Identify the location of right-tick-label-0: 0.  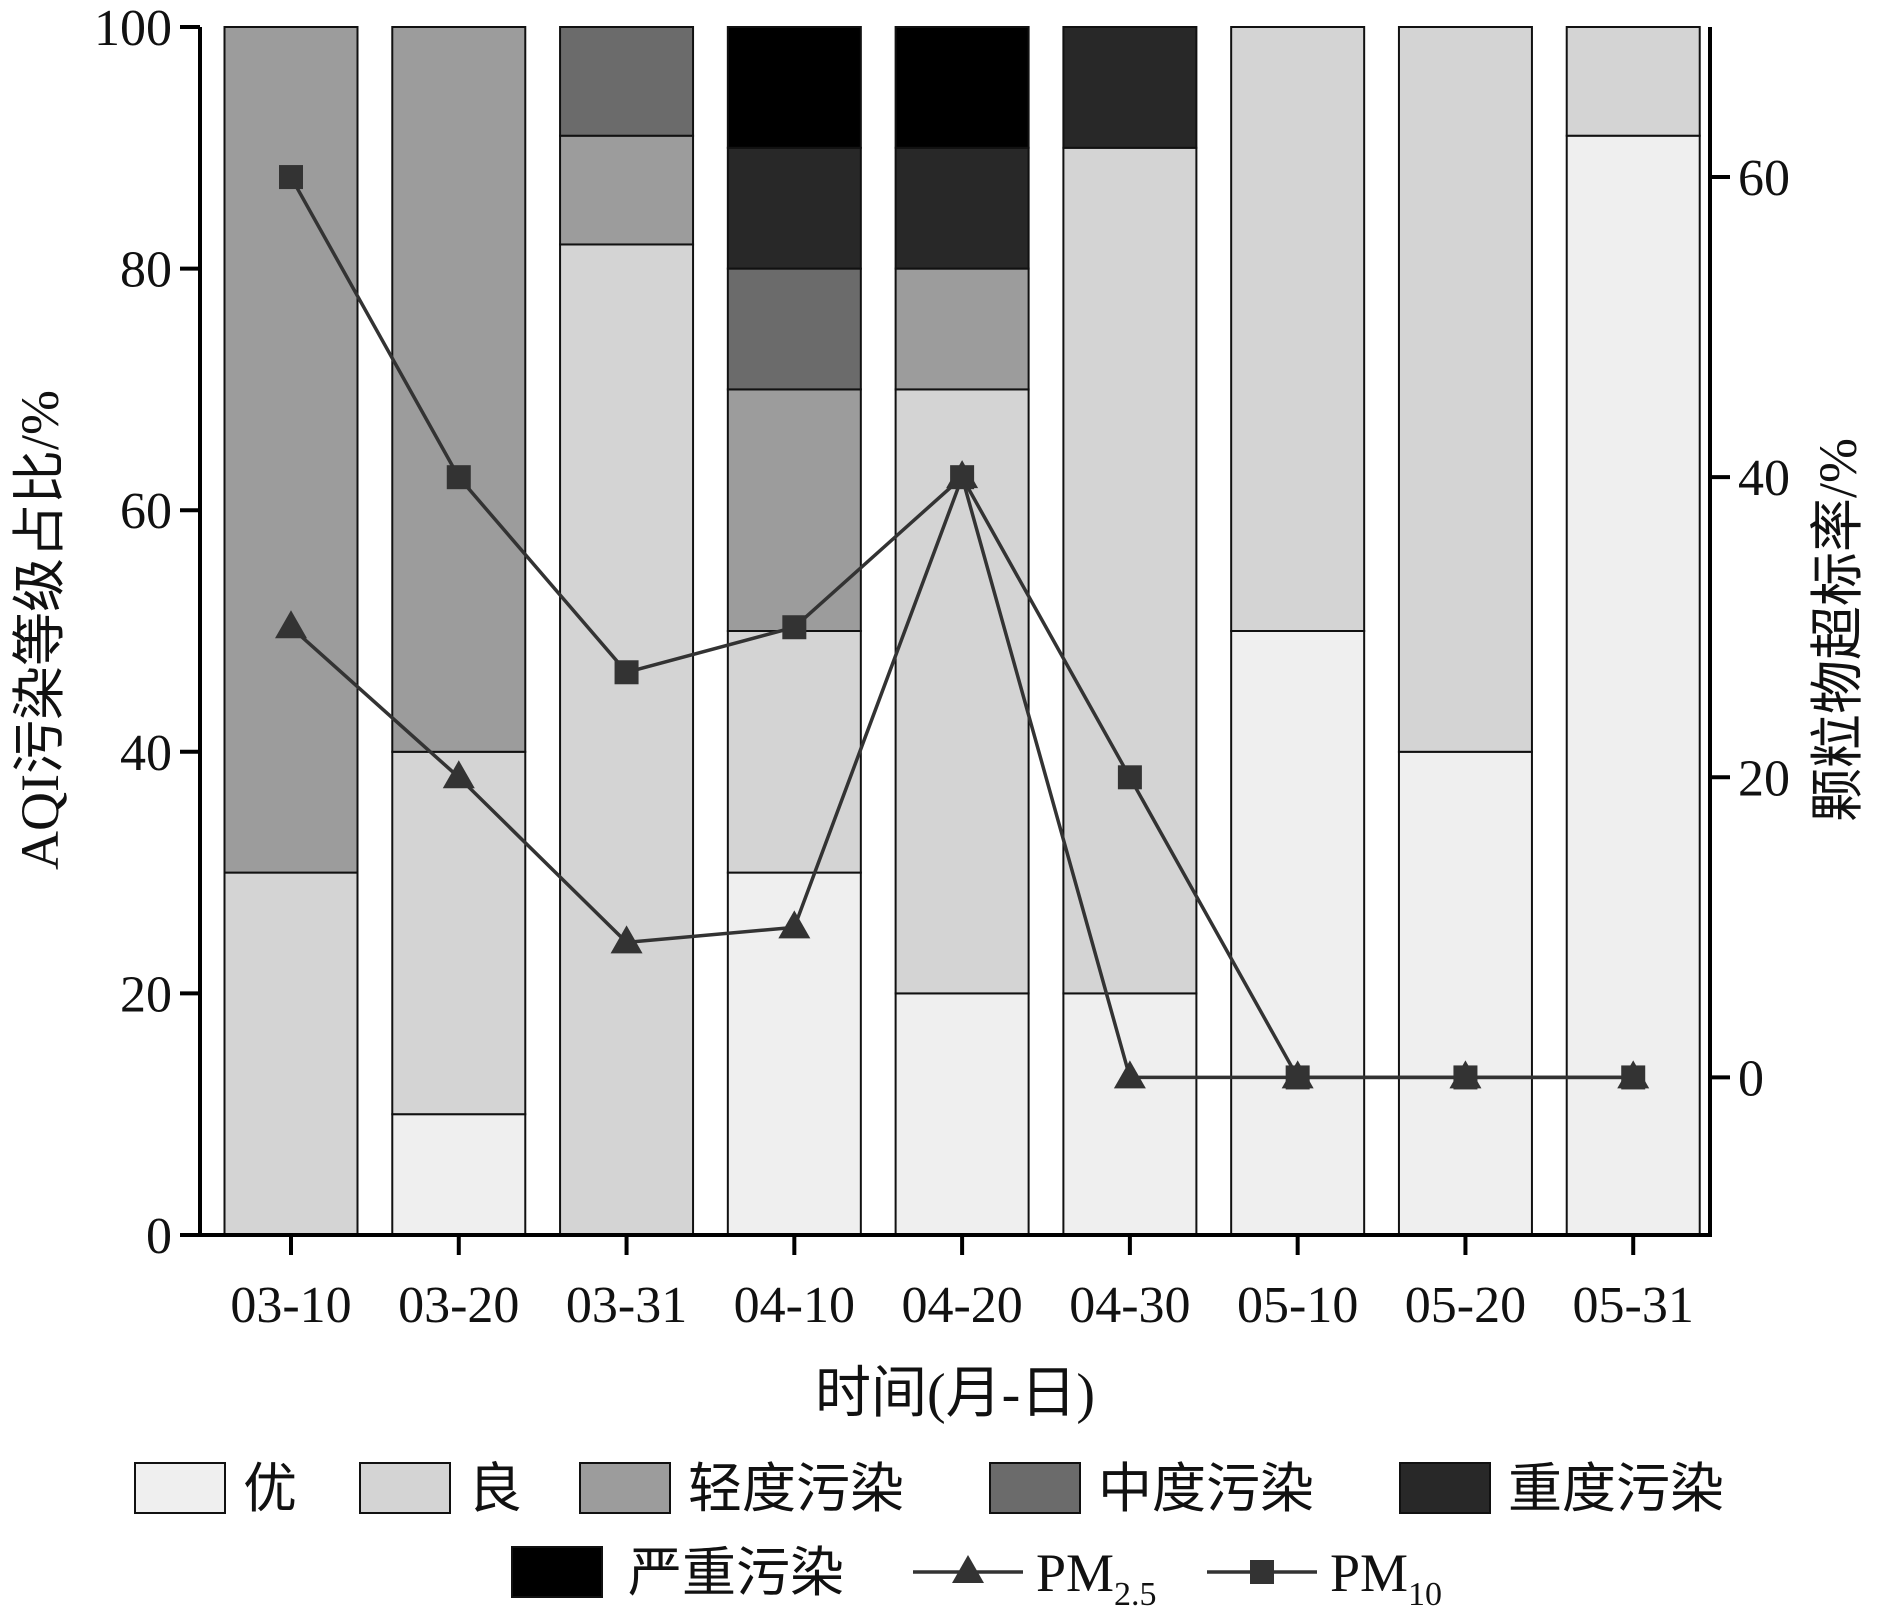
(1751, 1078).